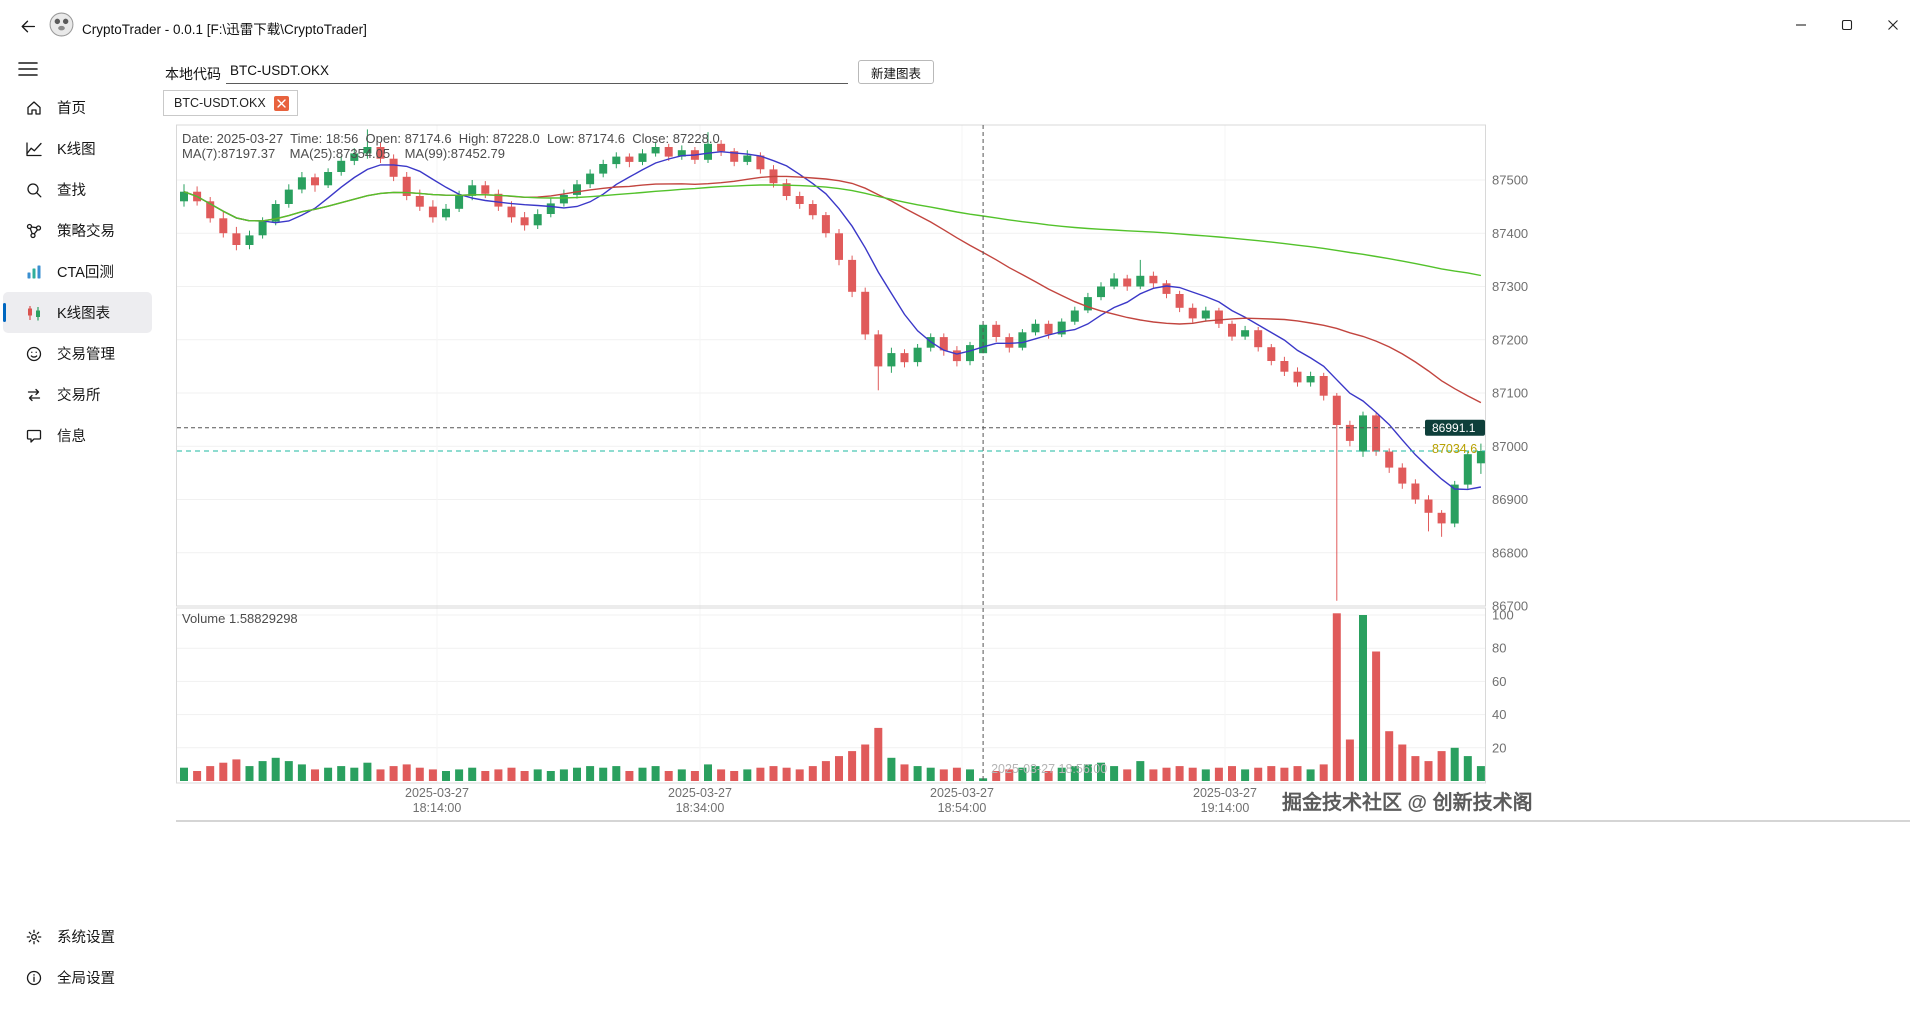  I want to click on sidebar-item-label: 首页, so click(71, 109).